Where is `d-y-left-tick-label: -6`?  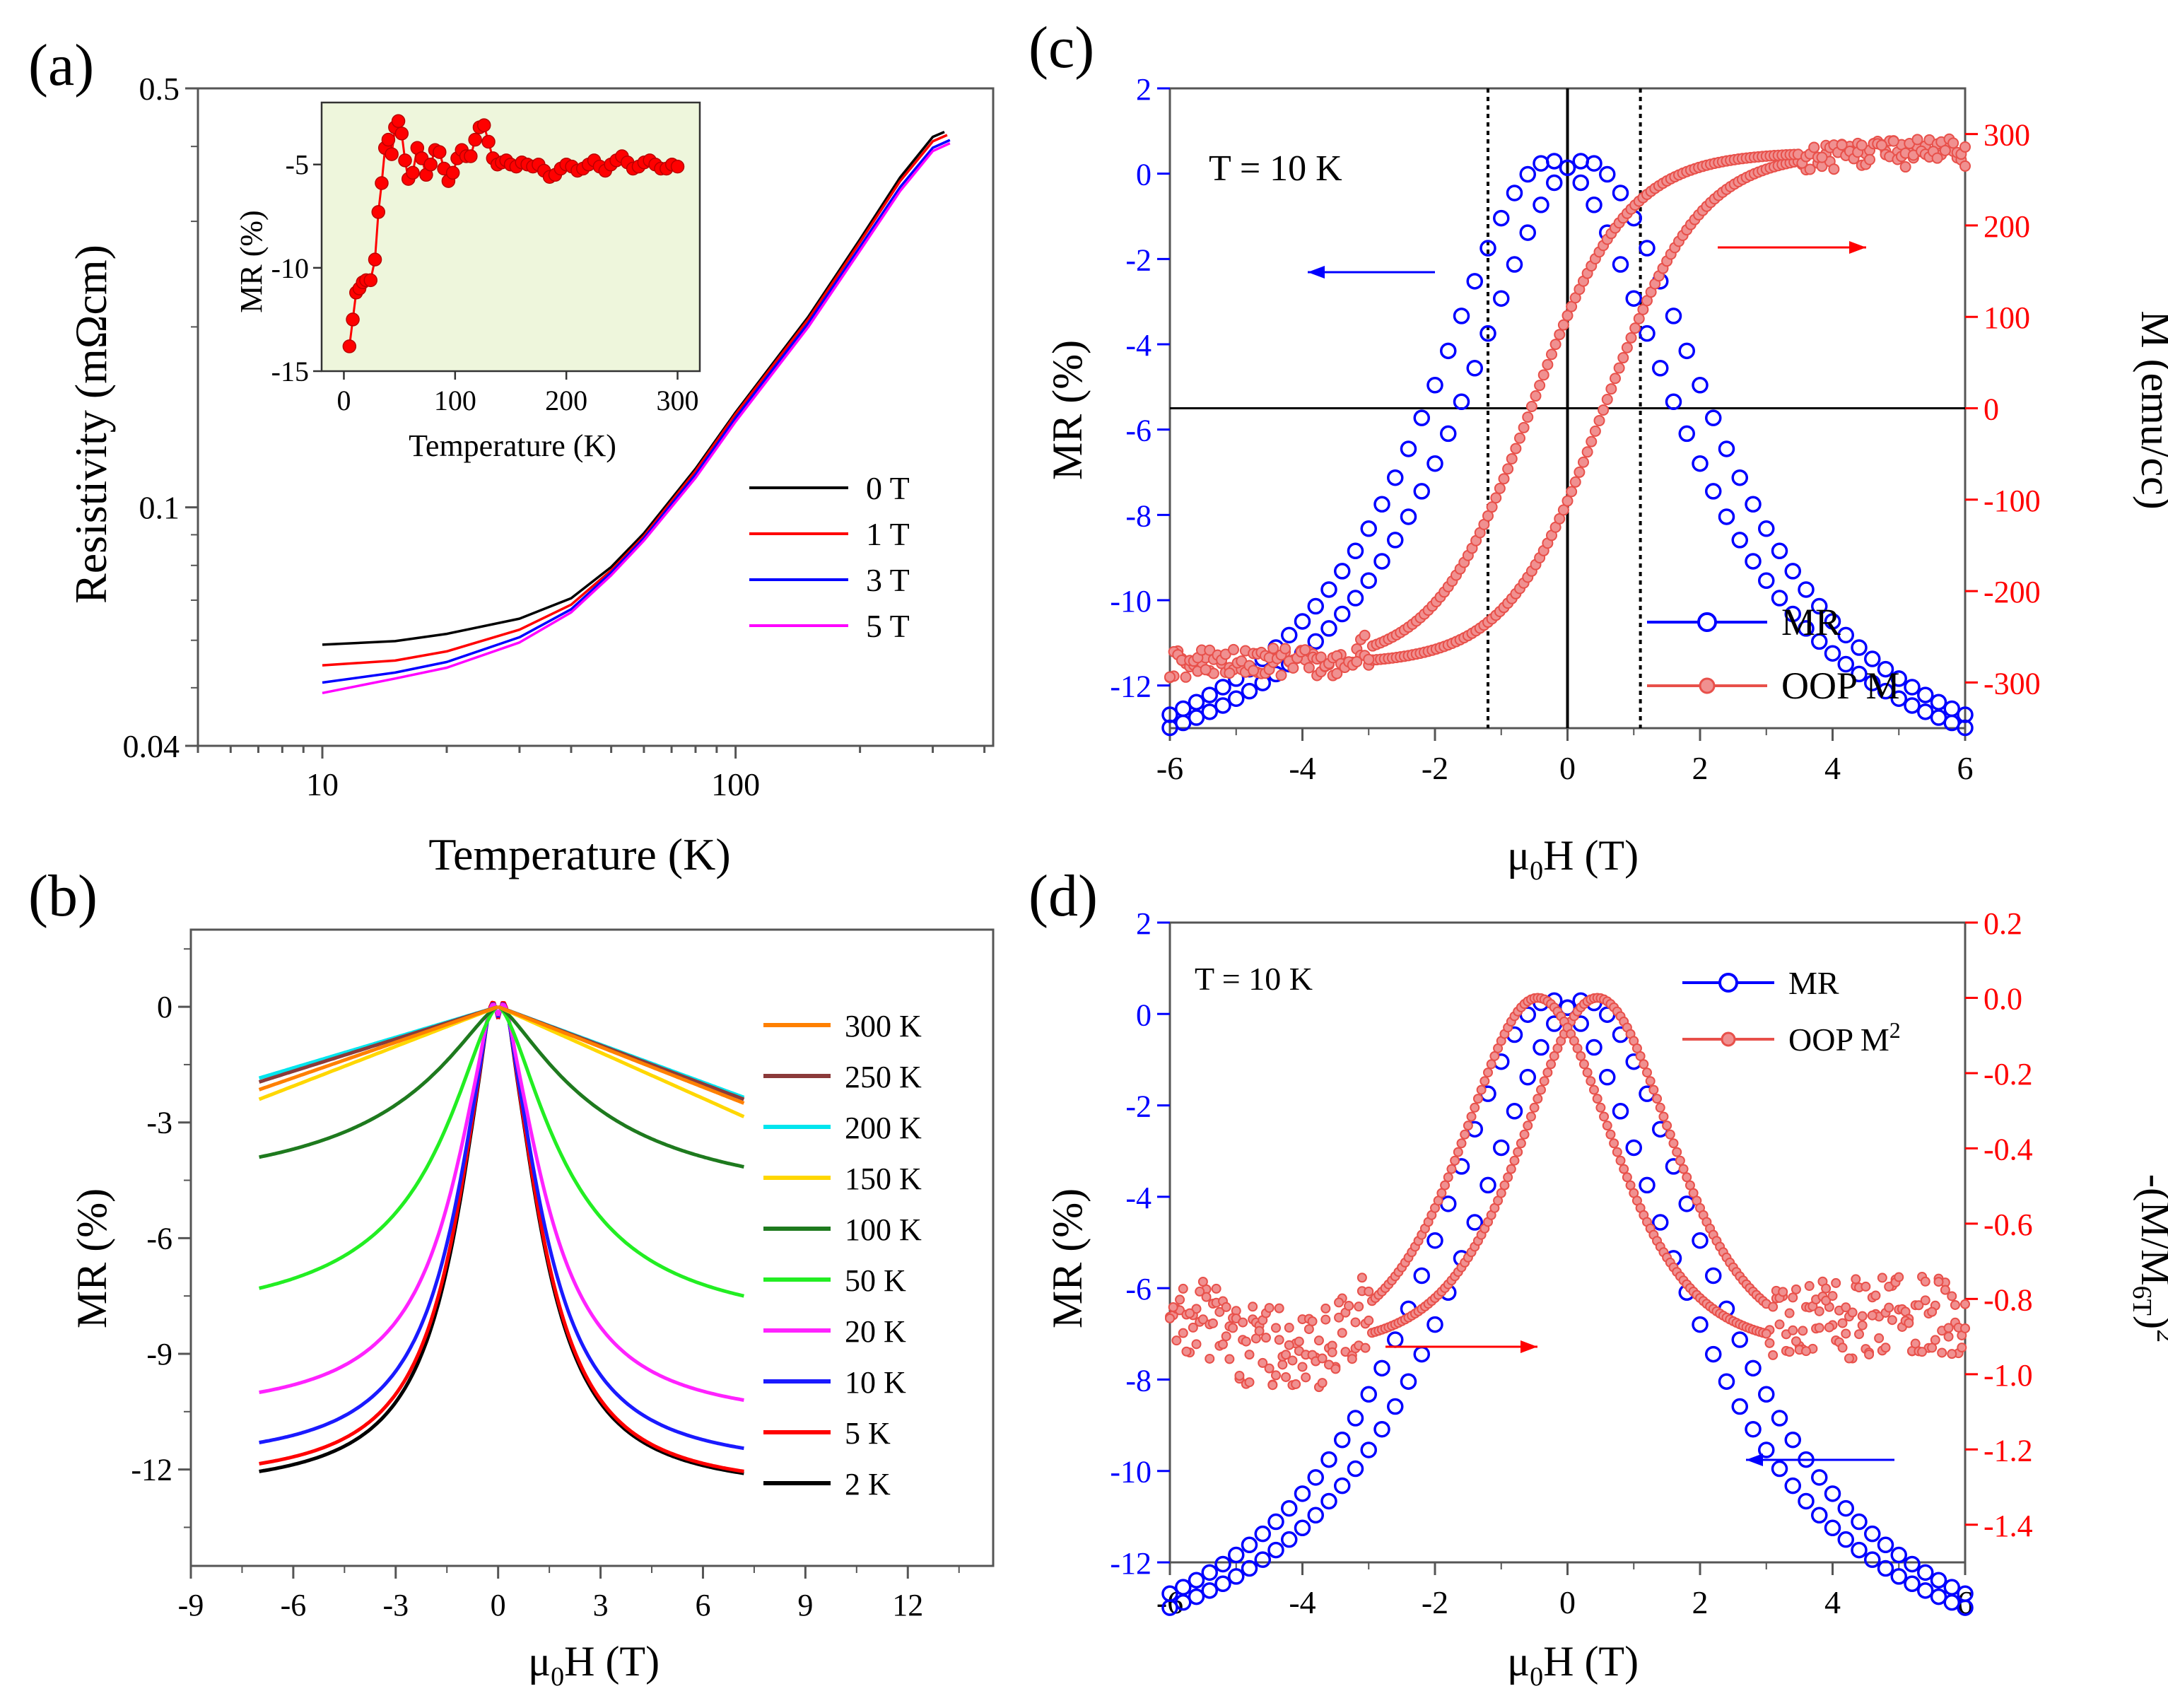 d-y-left-tick-label: -6 is located at coordinates (1138, 1289).